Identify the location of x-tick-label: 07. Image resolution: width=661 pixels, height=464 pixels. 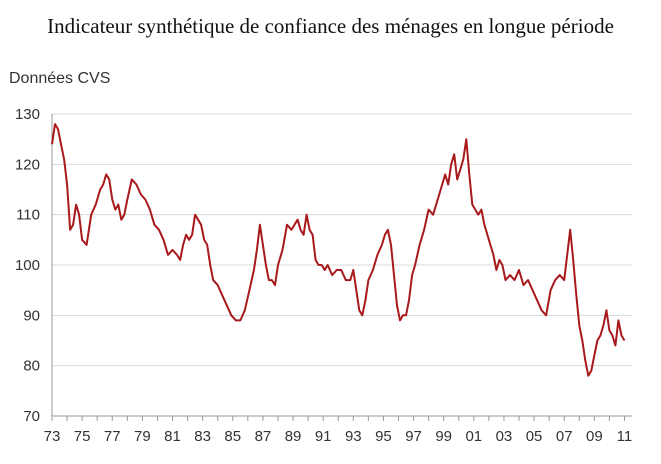
(564, 436).